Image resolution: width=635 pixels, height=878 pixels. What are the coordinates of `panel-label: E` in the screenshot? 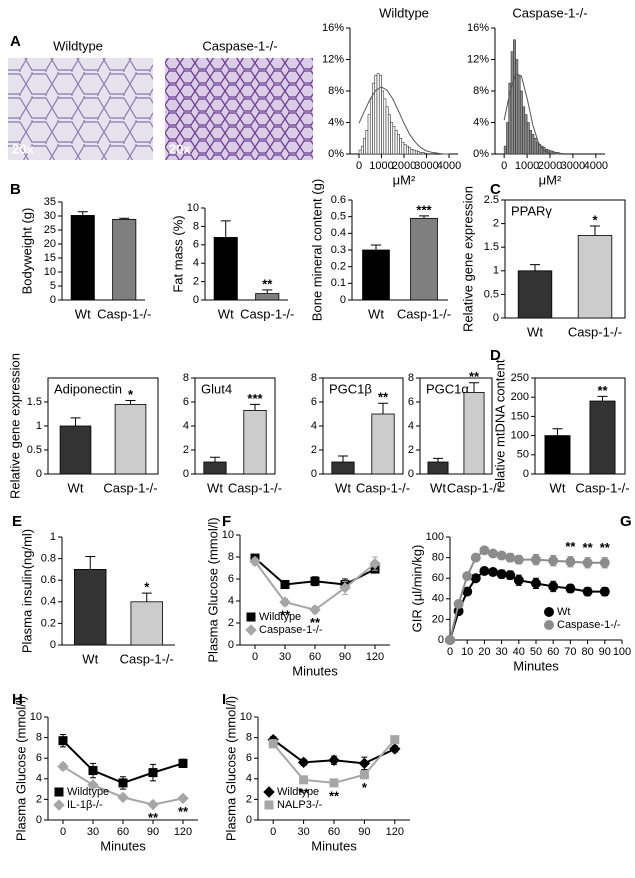 It's located at (17, 521).